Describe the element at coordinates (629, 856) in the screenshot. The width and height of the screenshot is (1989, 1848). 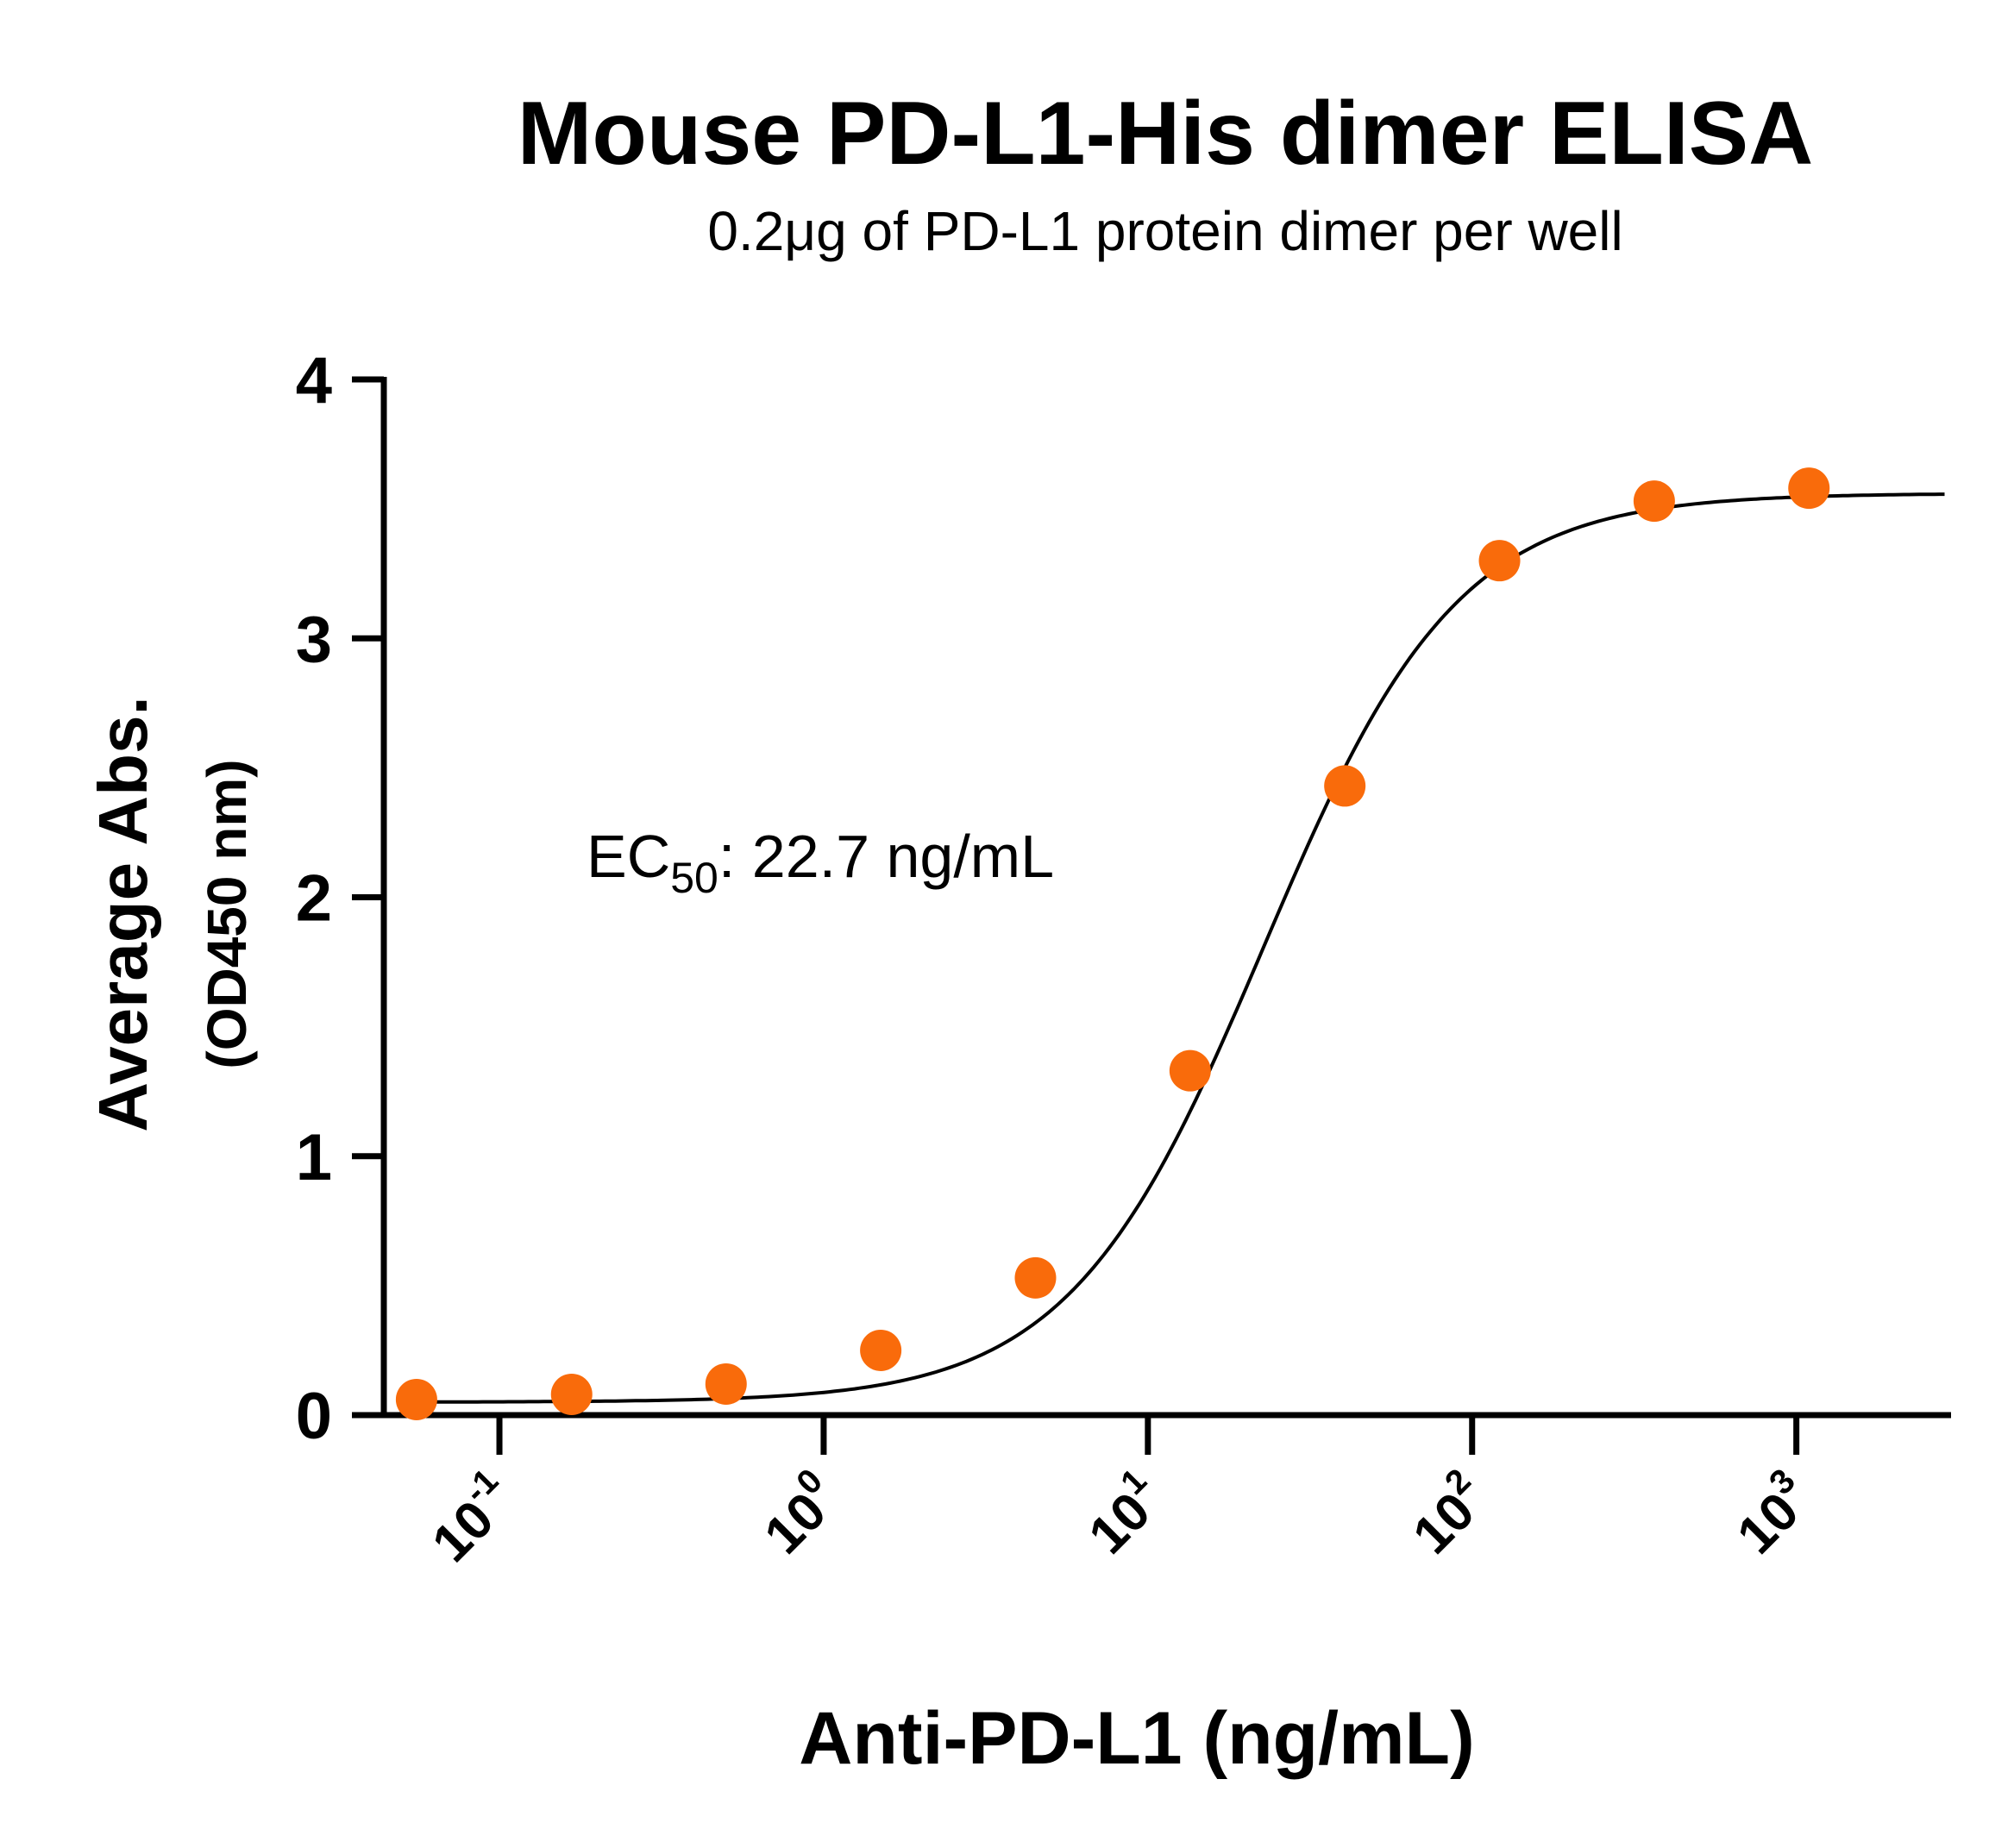
I see `ec50-prefix: EC` at that location.